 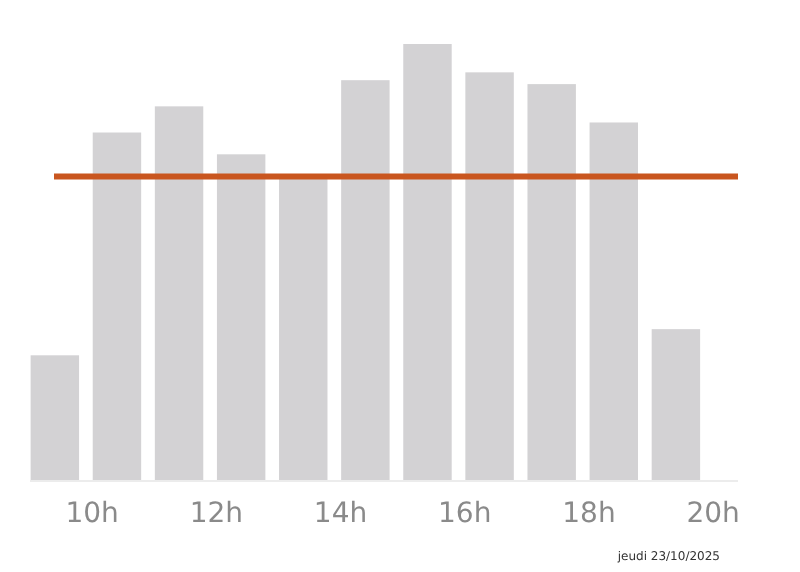 What do you see at coordinates (465, 514) in the screenshot?
I see `x-tick-label: 16h` at bounding box center [465, 514].